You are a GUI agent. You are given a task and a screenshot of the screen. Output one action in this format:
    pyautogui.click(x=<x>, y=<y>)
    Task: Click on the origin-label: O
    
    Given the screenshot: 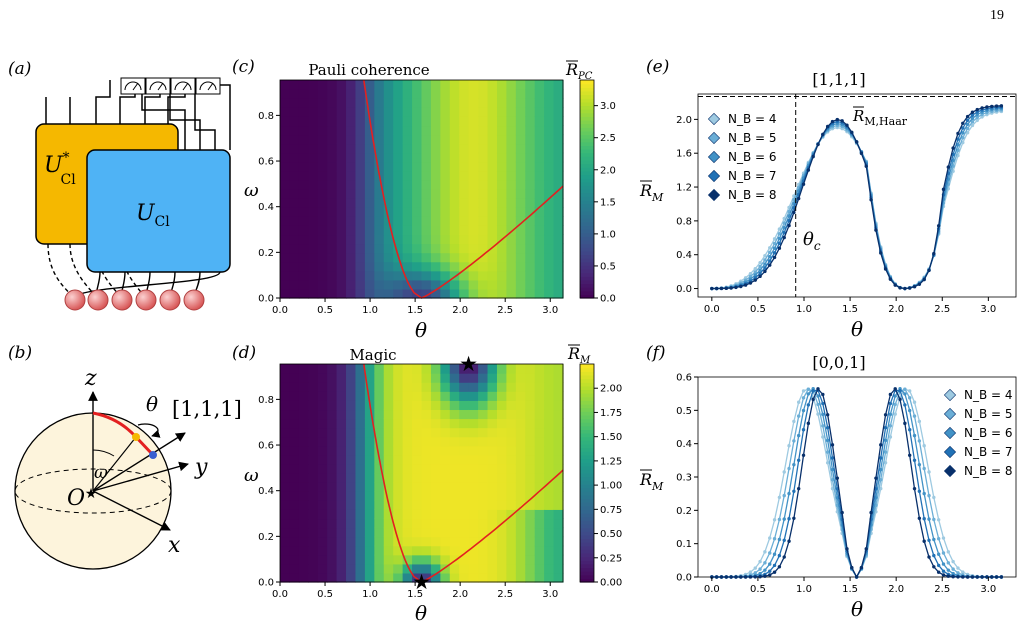 What is the action you would take?
    pyautogui.click(x=76, y=498)
    